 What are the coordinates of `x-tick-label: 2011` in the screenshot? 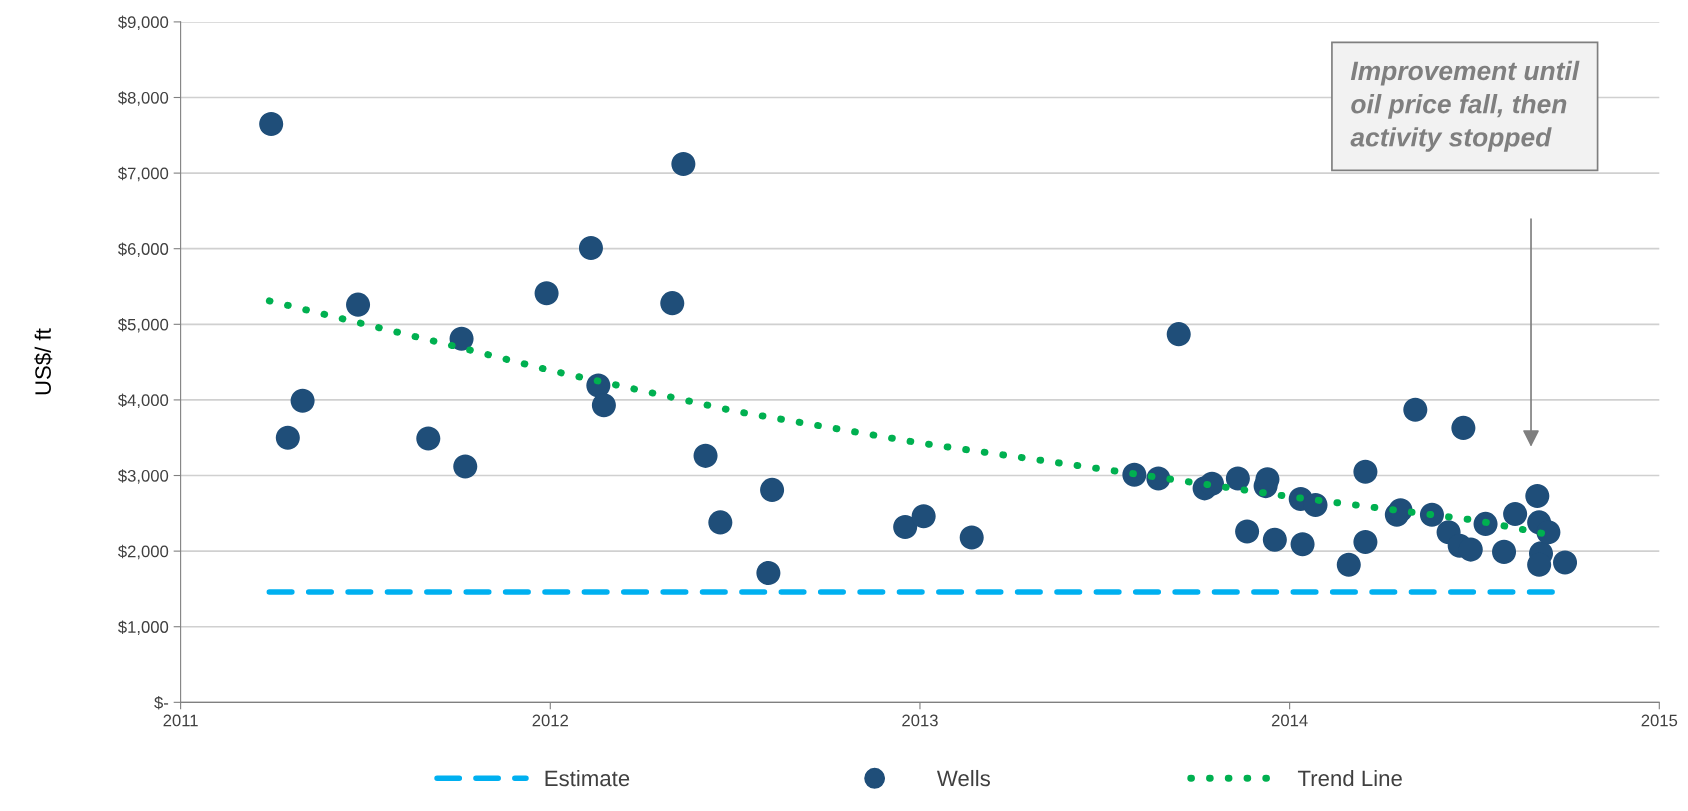 It's located at (180, 720).